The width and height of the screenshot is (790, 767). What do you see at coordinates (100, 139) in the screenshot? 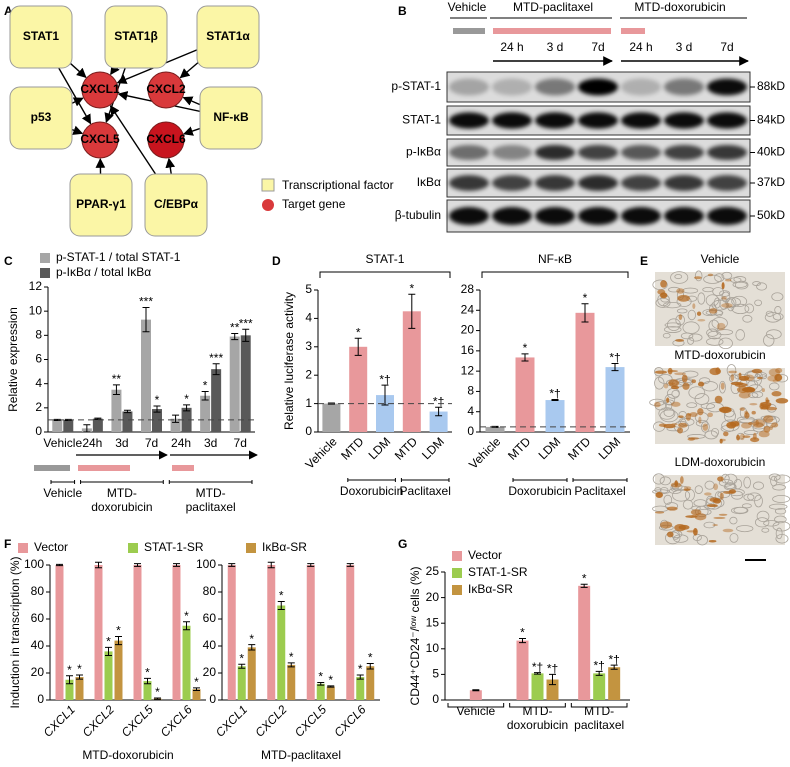
I see `node-label: CXCL5` at bounding box center [100, 139].